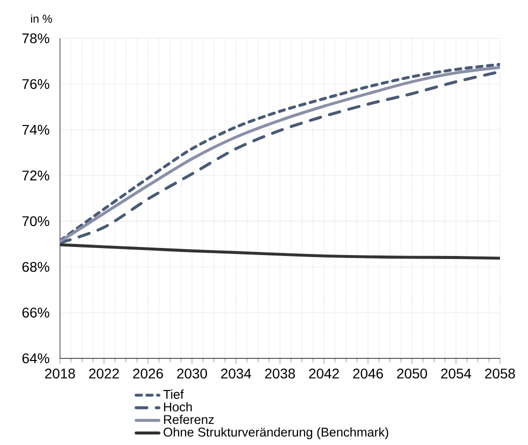 The image size is (528, 445). What do you see at coordinates (280, 373) in the screenshot?
I see `x-tick-label: 2038` at bounding box center [280, 373].